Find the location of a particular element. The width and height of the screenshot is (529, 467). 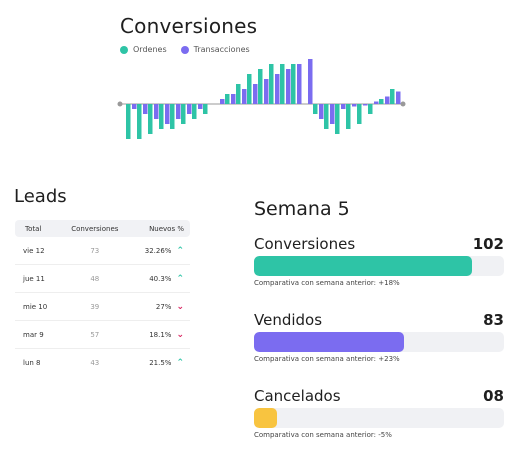

row-day: jue 11 is located at coordinates (37, 278).